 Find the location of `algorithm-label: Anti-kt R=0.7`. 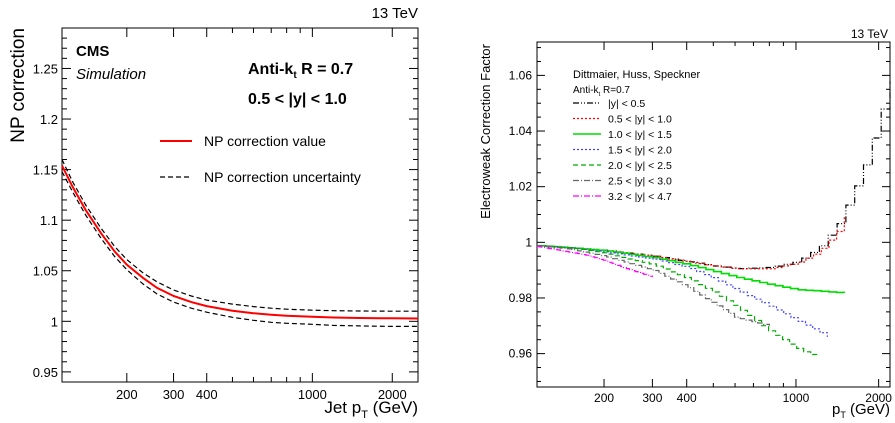

algorithm-label: Anti-kt R=0.7 is located at coordinates (601, 91).